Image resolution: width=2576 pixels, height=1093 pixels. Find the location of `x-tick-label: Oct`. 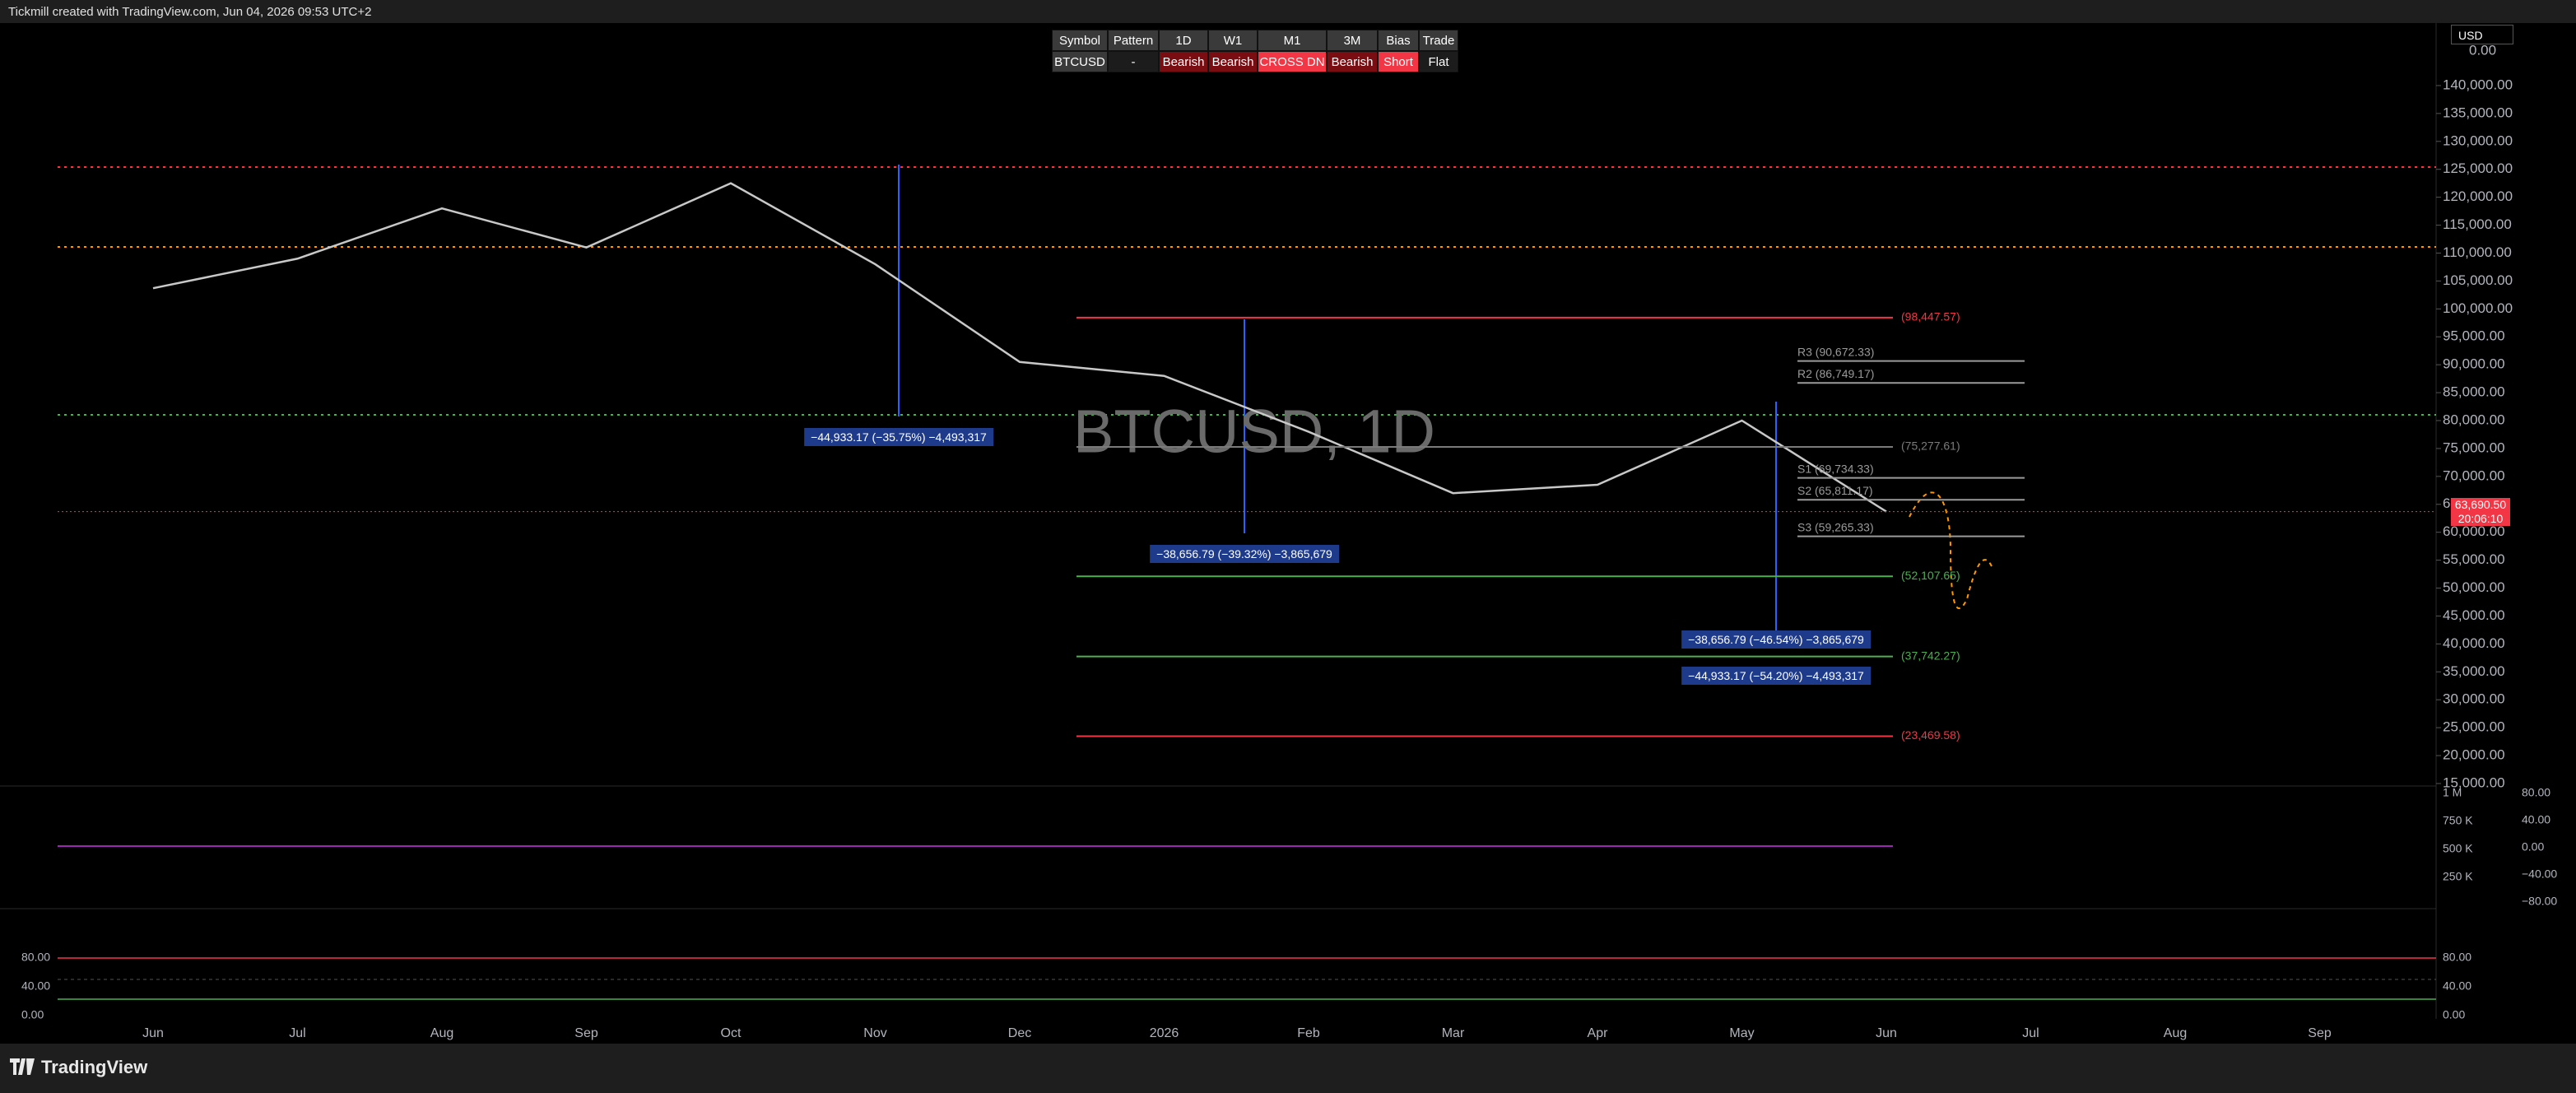

x-tick-label: Oct is located at coordinates (731, 1033).